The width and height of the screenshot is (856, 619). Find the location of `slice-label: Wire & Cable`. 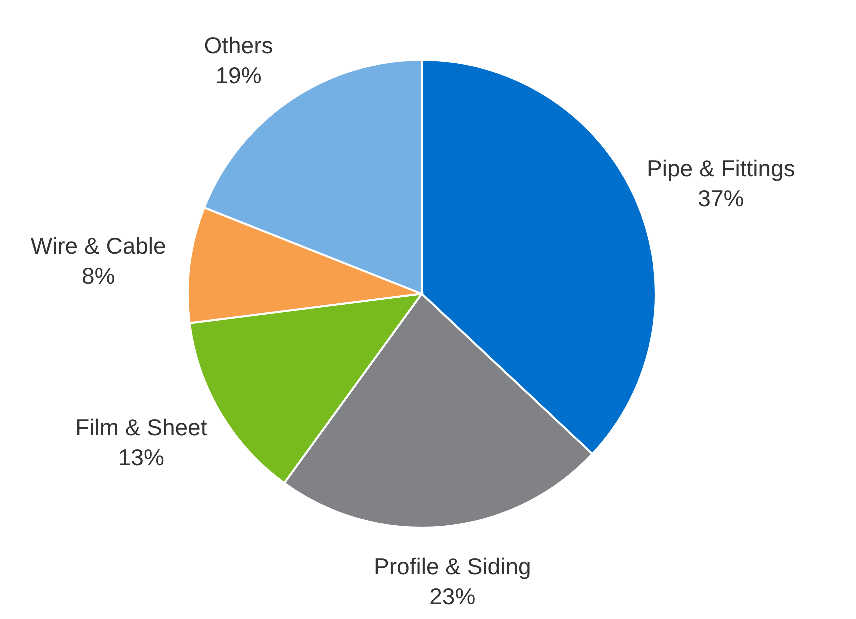

slice-label: Wire & Cable is located at coordinates (98, 246).